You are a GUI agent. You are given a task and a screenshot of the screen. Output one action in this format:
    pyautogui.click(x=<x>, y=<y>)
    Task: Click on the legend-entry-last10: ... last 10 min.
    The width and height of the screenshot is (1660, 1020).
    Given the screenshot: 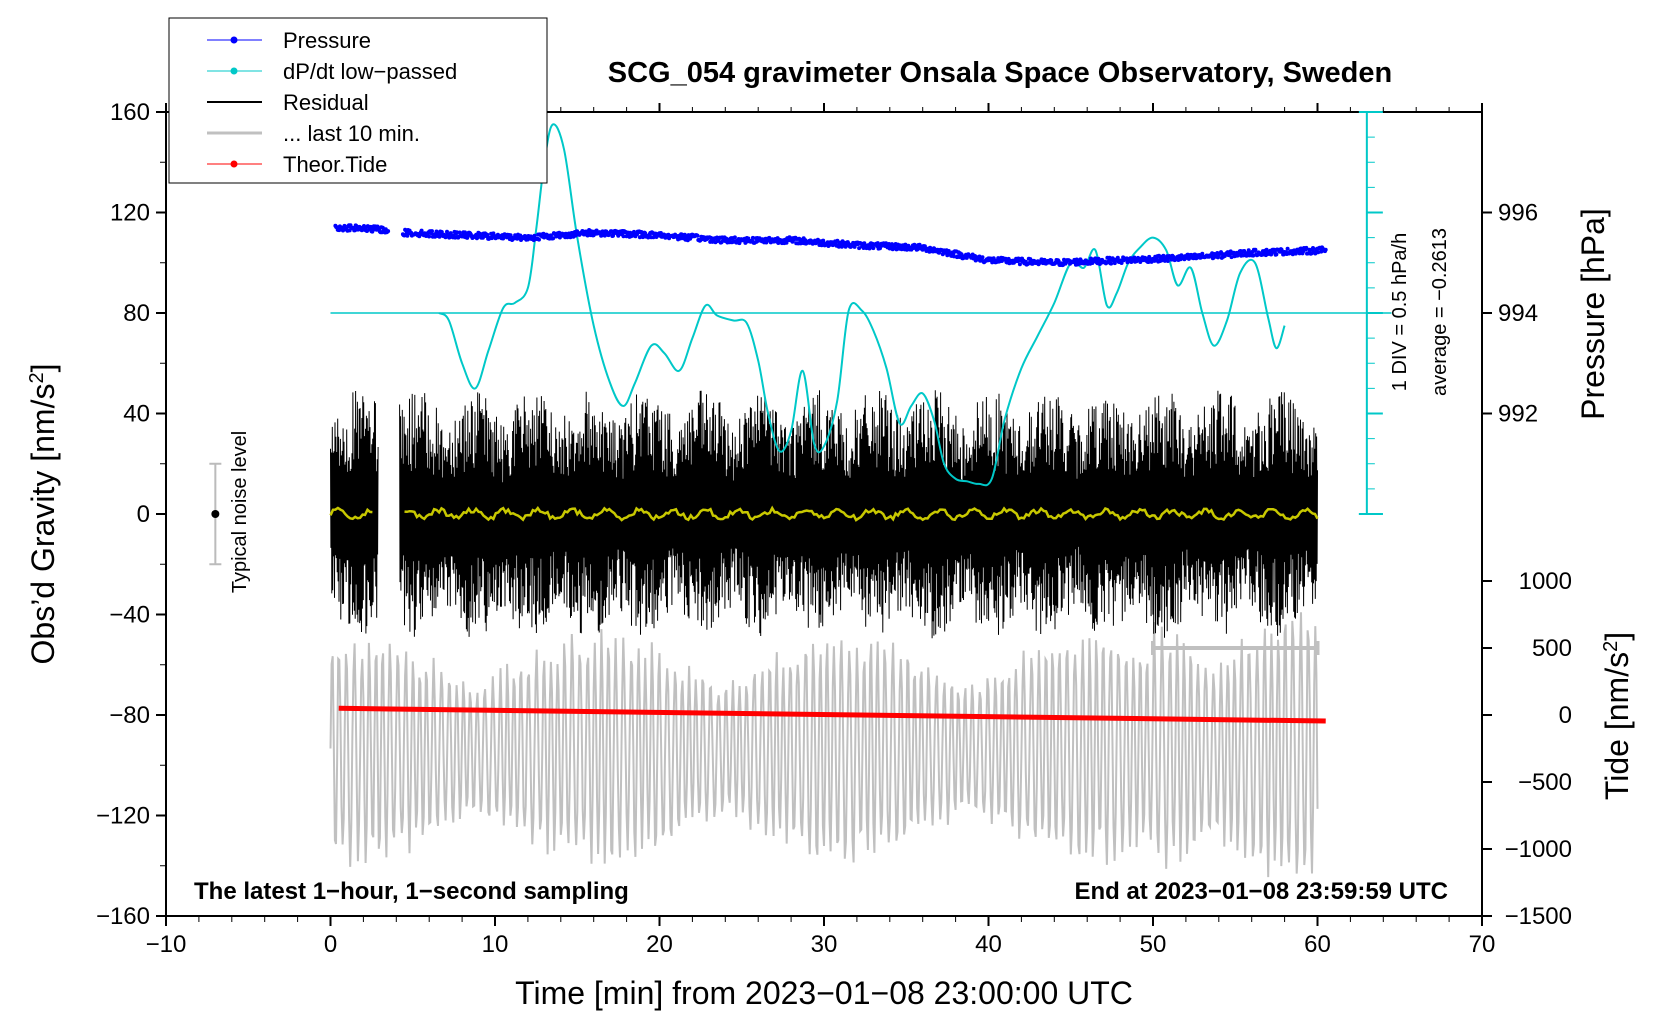 What is the action you would take?
    pyautogui.click(x=313, y=133)
    